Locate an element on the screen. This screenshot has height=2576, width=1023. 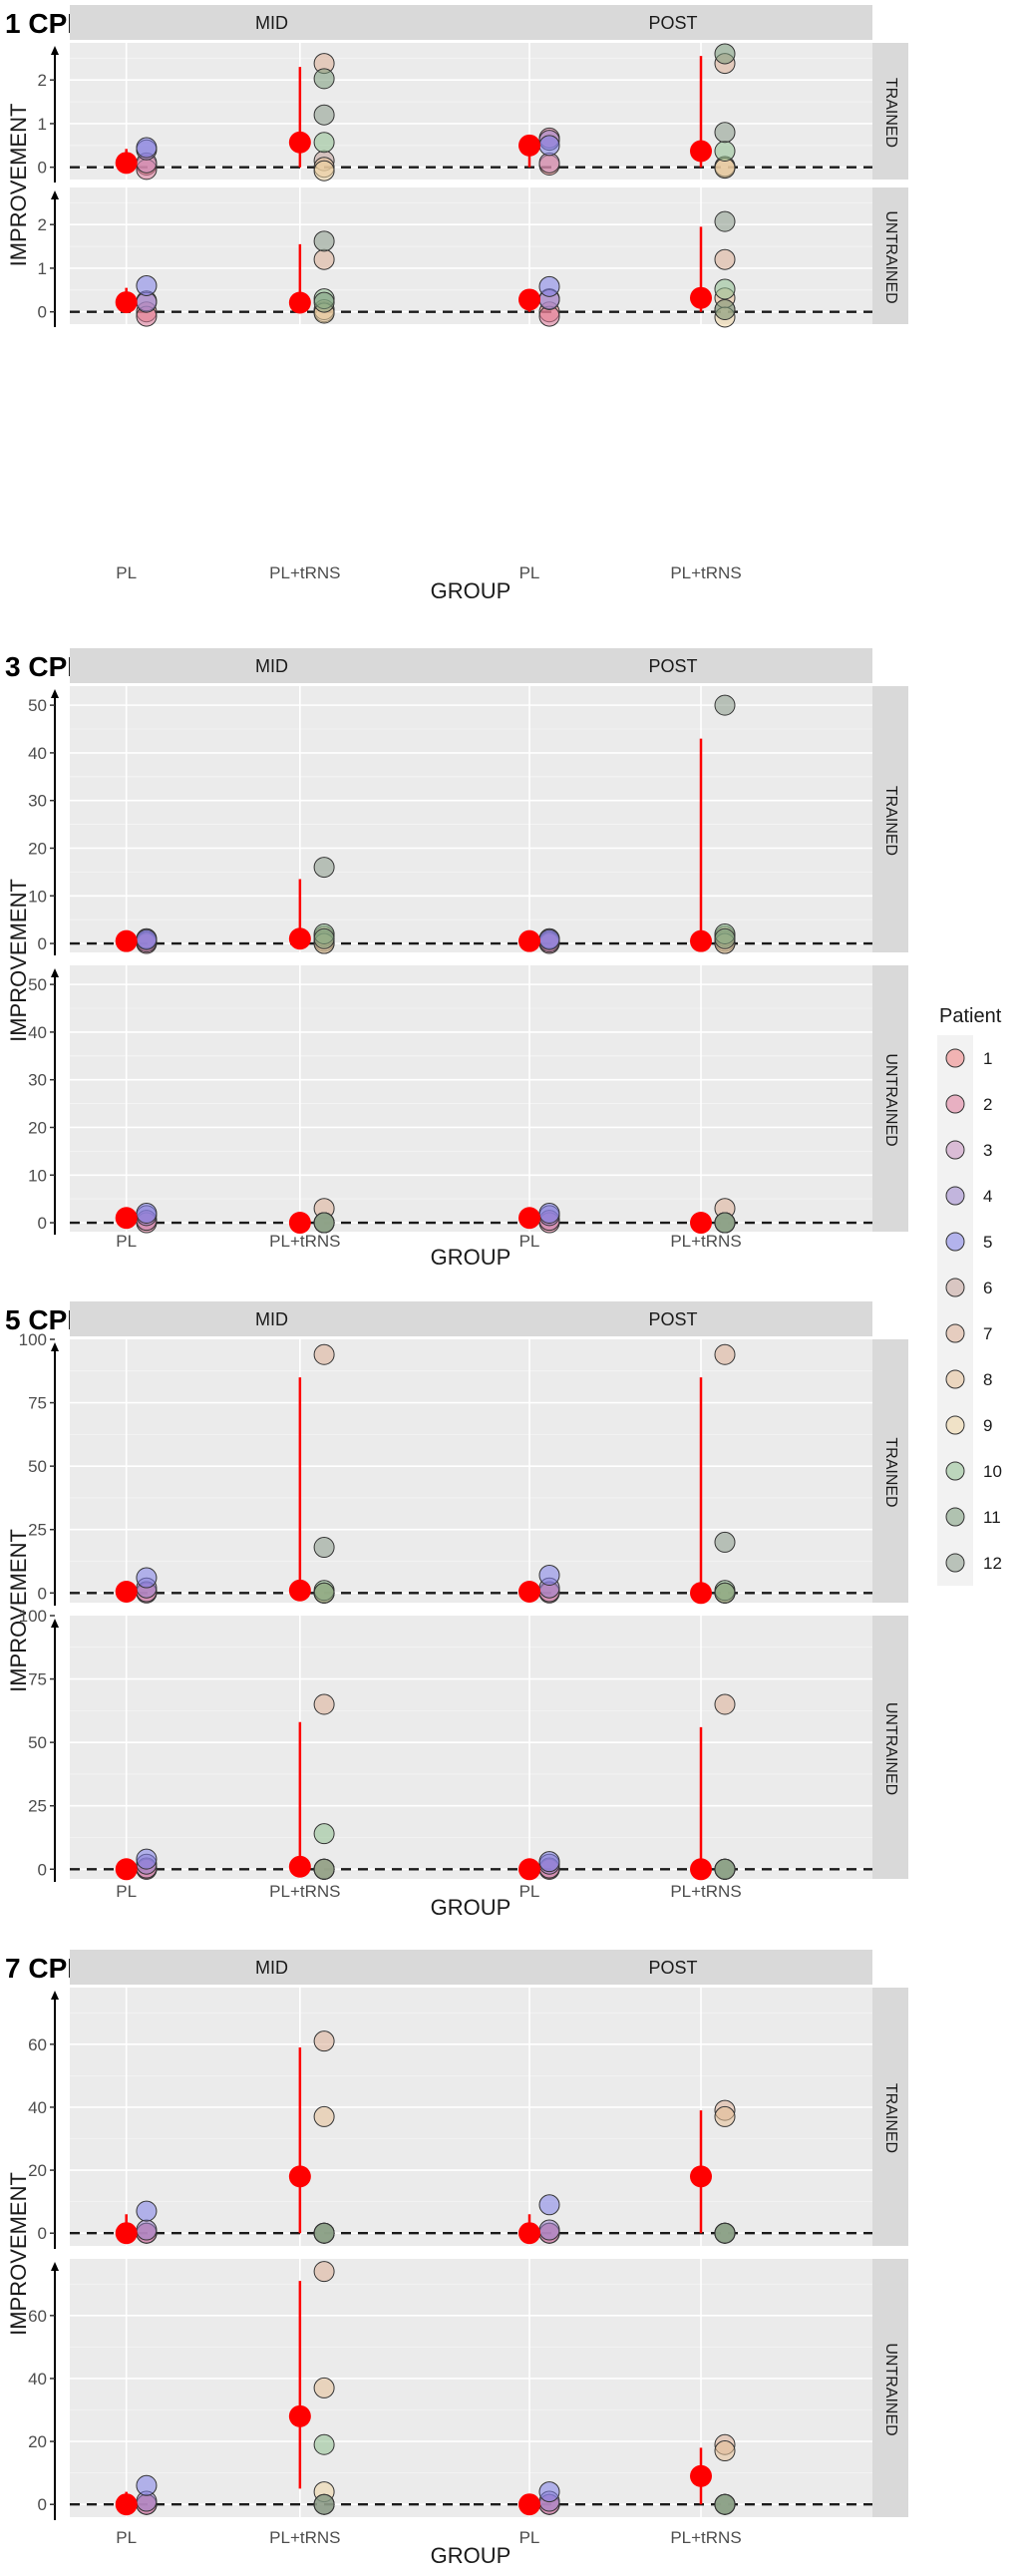
legend-label: 9 is located at coordinates (987, 1426).